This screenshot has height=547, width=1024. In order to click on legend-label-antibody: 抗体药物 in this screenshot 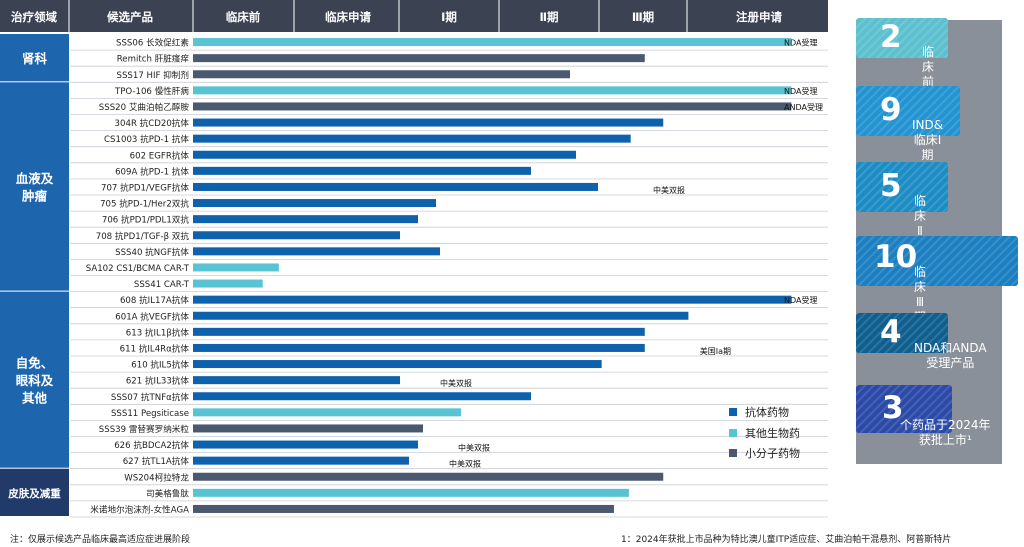, I will do `click(767, 412)`.